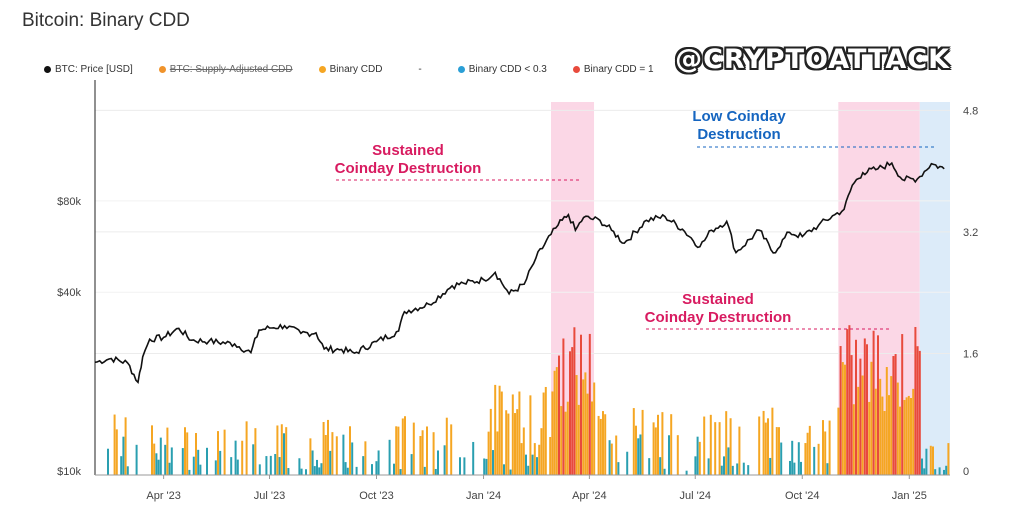  What do you see at coordinates (269, 496) in the screenshot?
I see `x-tick-label: Jul '23` at bounding box center [269, 496].